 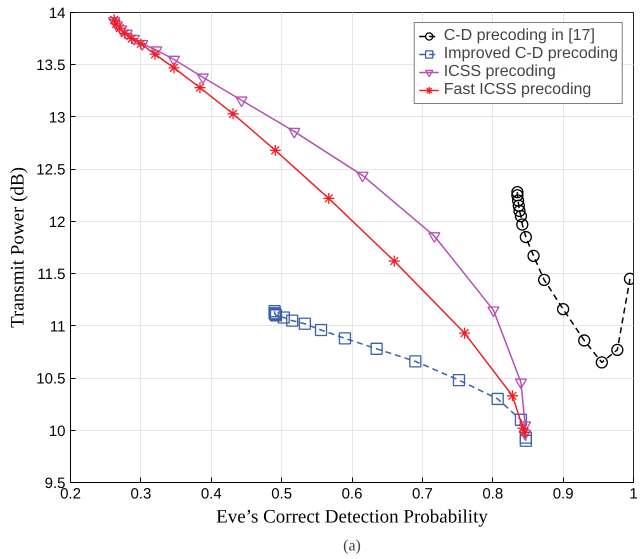 I want to click on x-tick-label: 0.9, so click(x=563, y=494).